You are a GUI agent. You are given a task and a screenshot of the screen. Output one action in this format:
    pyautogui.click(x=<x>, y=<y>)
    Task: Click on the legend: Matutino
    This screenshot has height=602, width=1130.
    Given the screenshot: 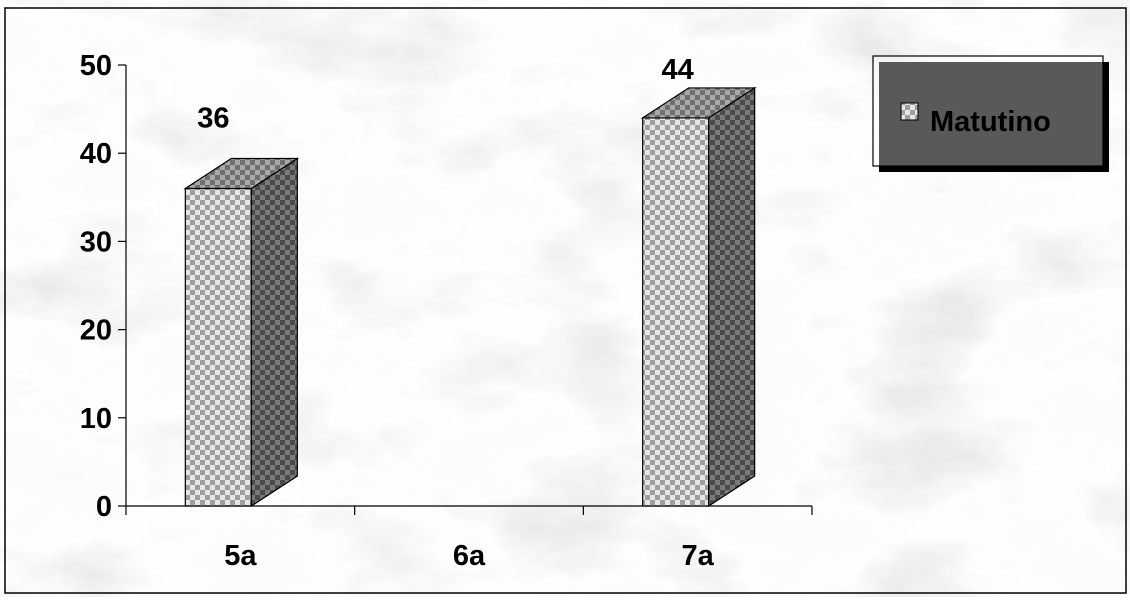 What is the action you would take?
    pyautogui.click(x=990, y=113)
    